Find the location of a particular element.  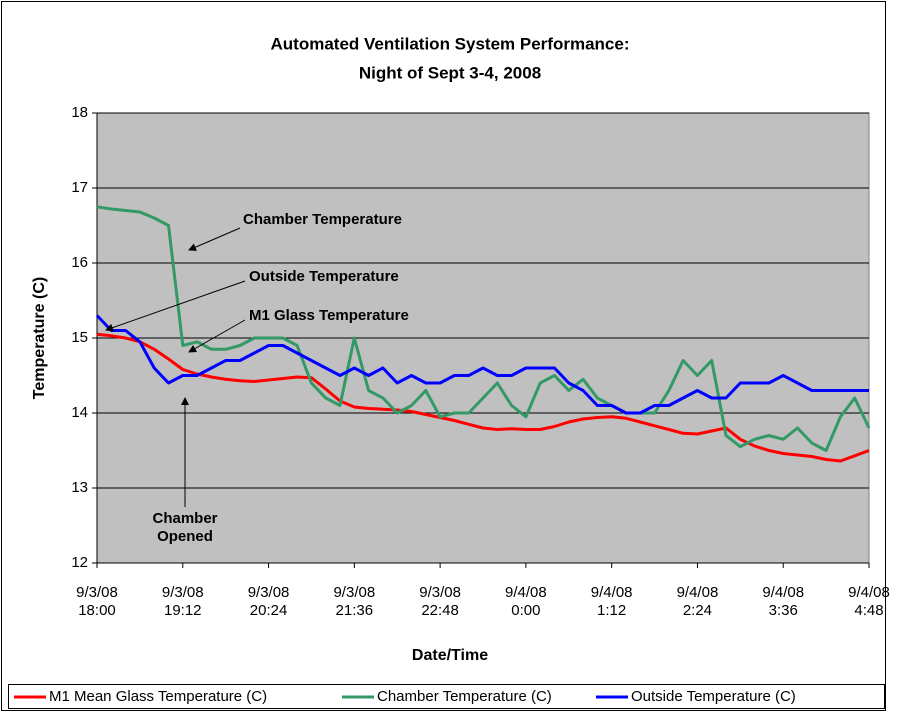

y-tick-label: 15 is located at coordinates (79, 337).